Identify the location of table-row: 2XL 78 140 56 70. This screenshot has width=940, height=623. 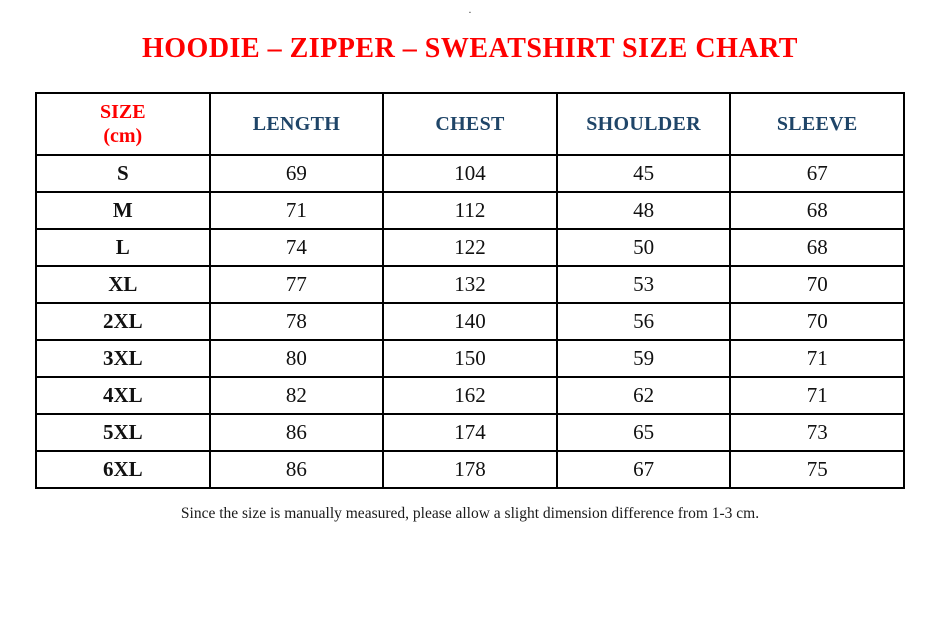
(470, 321).